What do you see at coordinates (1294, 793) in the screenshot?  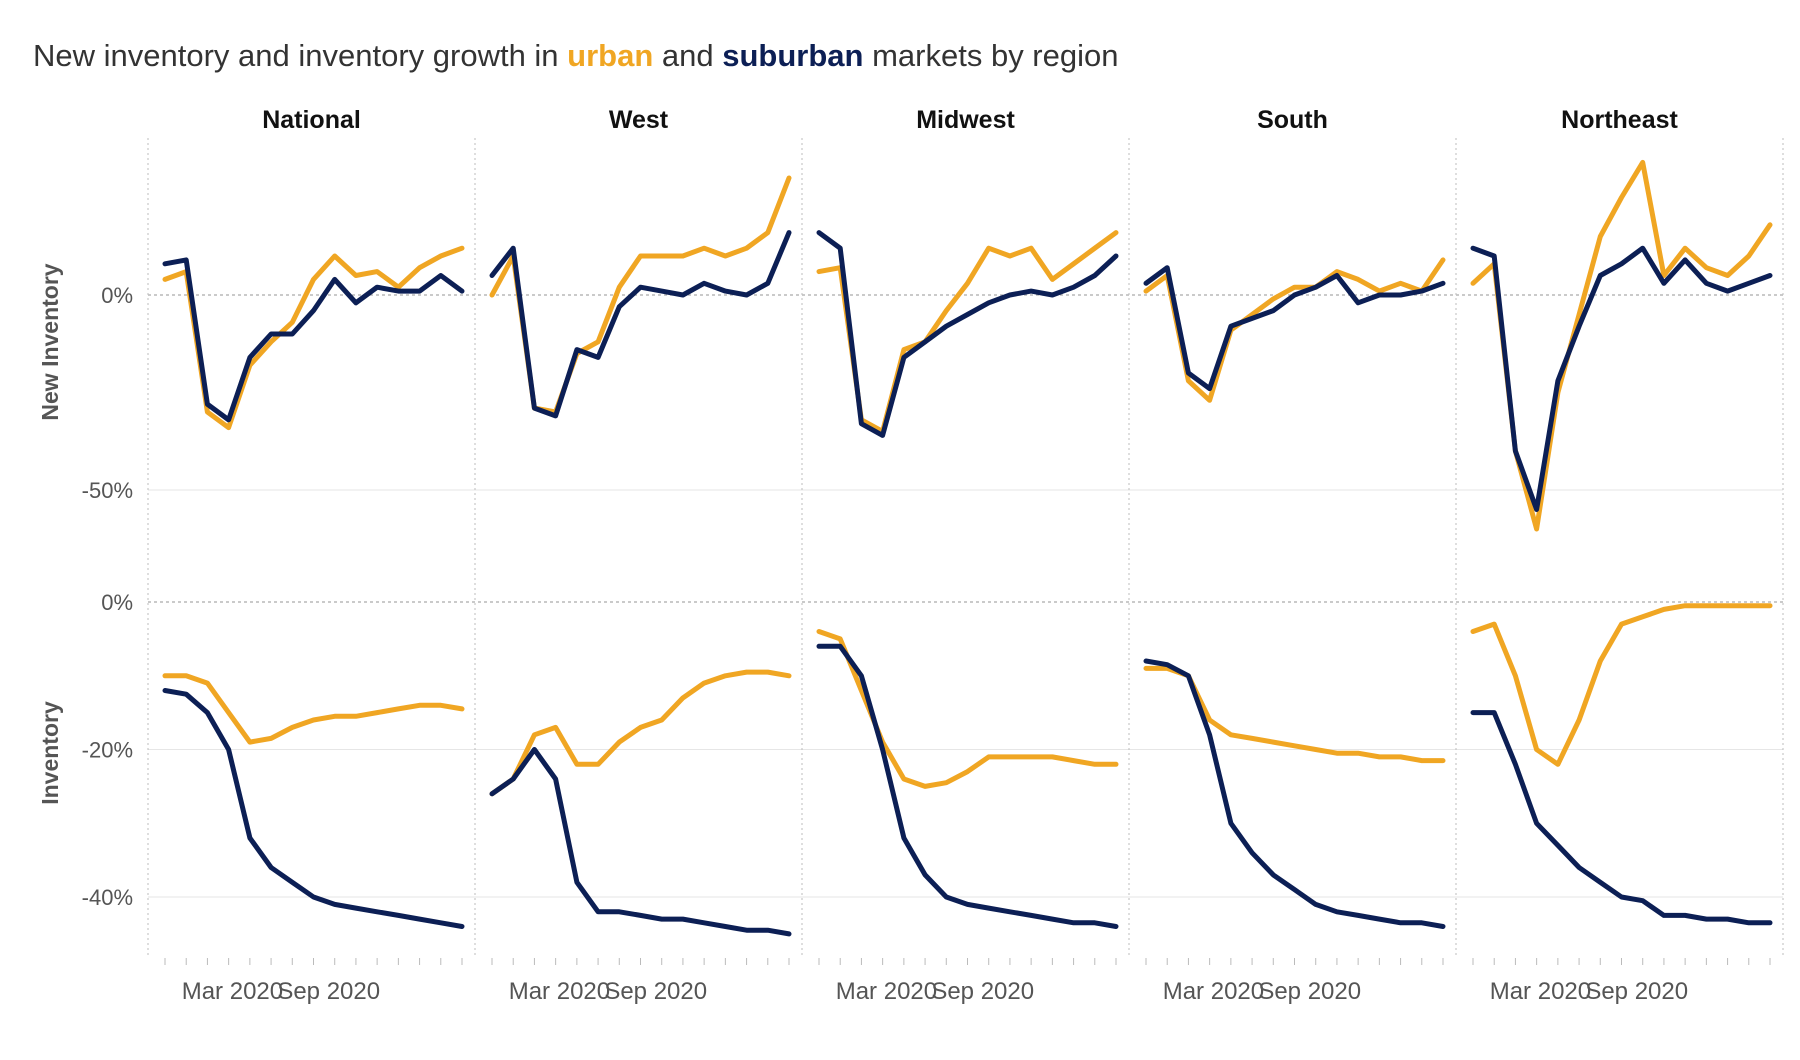 I see `series-line-suburban-inventory-south` at bounding box center [1294, 793].